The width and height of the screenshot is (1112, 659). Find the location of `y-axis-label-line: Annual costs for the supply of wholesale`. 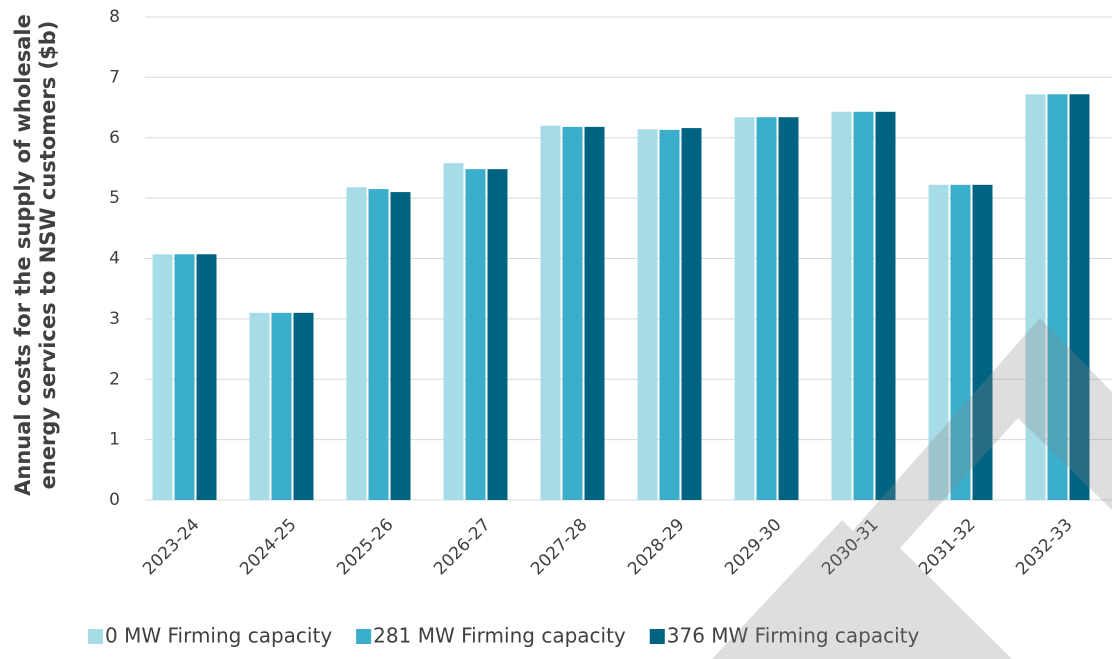

y-axis-label-line: Annual costs for the supply of wholesale is located at coordinates (23, 255).